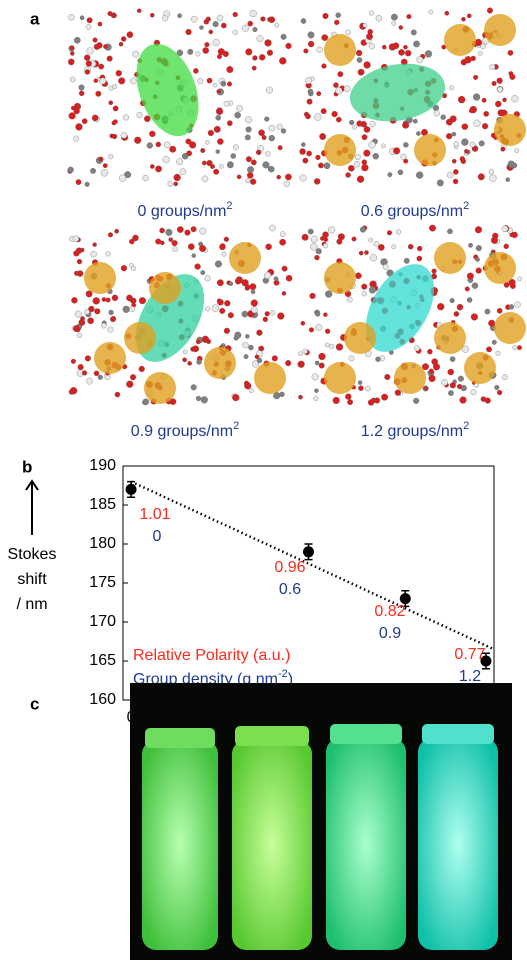 Image resolution: width=527 pixels, height=965 pixels. What do you see at coordinates (389, 611) in the screenshot?
I see `polarity-label: 0.82` at bounding box center [389, 611].